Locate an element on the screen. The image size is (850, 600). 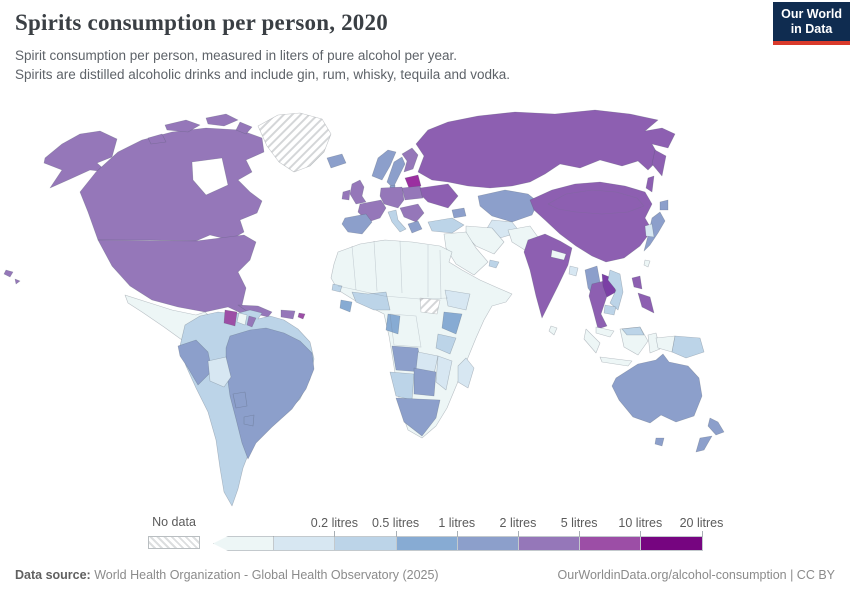
region-greece is located at coordinates (415, 227).